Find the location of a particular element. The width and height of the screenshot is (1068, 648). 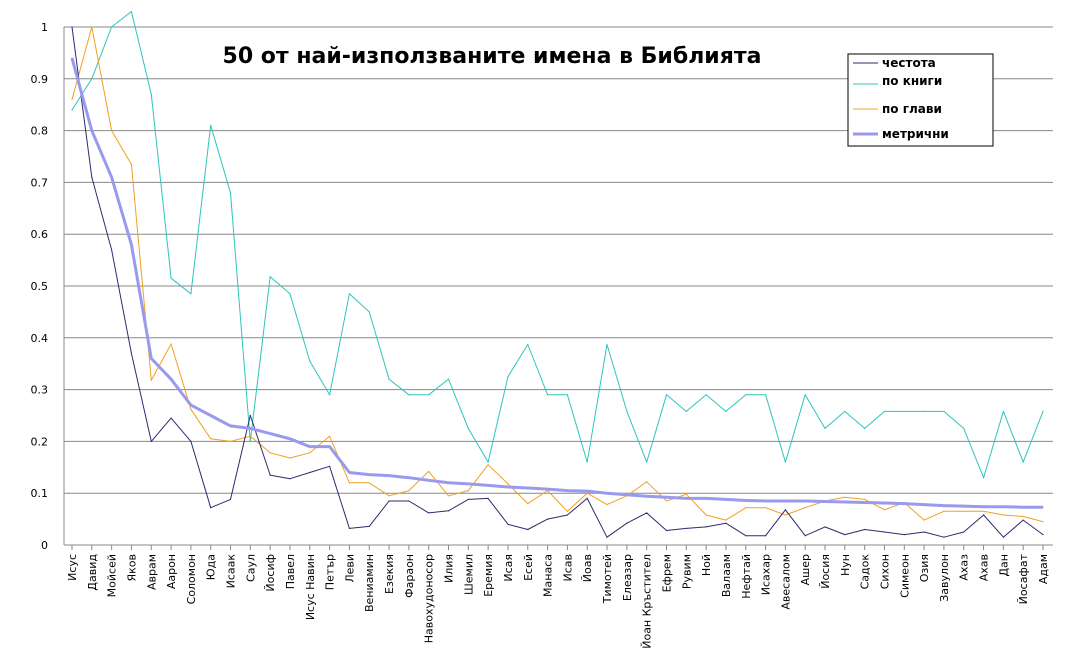

x-tick-label: Шемил is located at coordinates (468, 574).